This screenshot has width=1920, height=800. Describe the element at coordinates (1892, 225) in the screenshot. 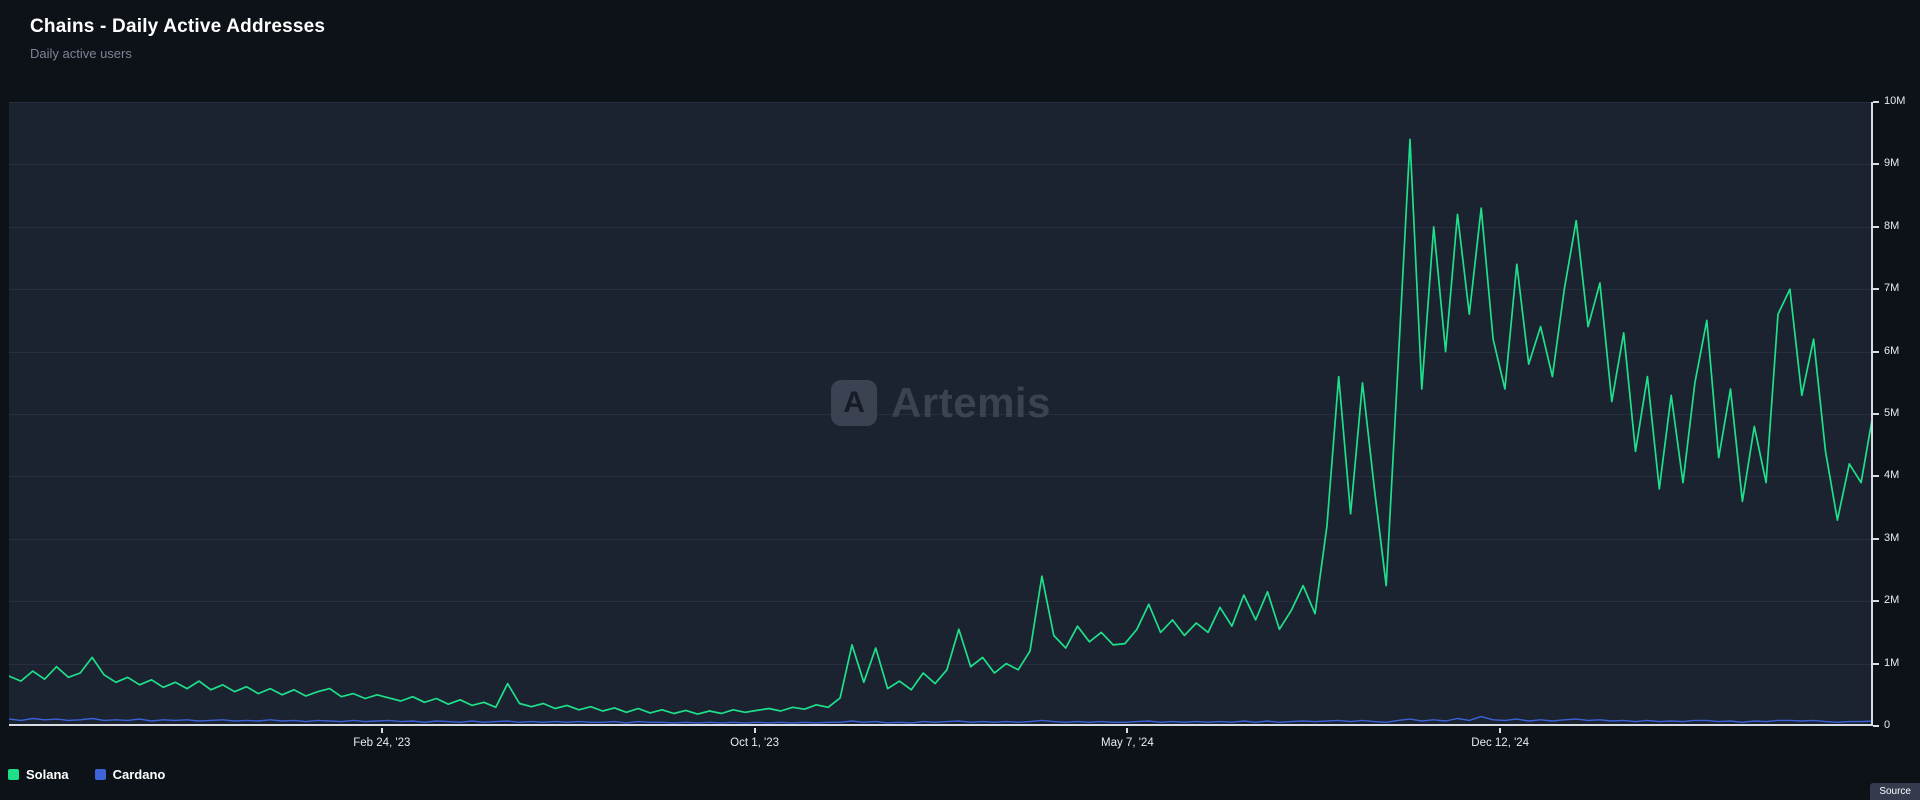

I see `y-axis-label: 8M` at that location.